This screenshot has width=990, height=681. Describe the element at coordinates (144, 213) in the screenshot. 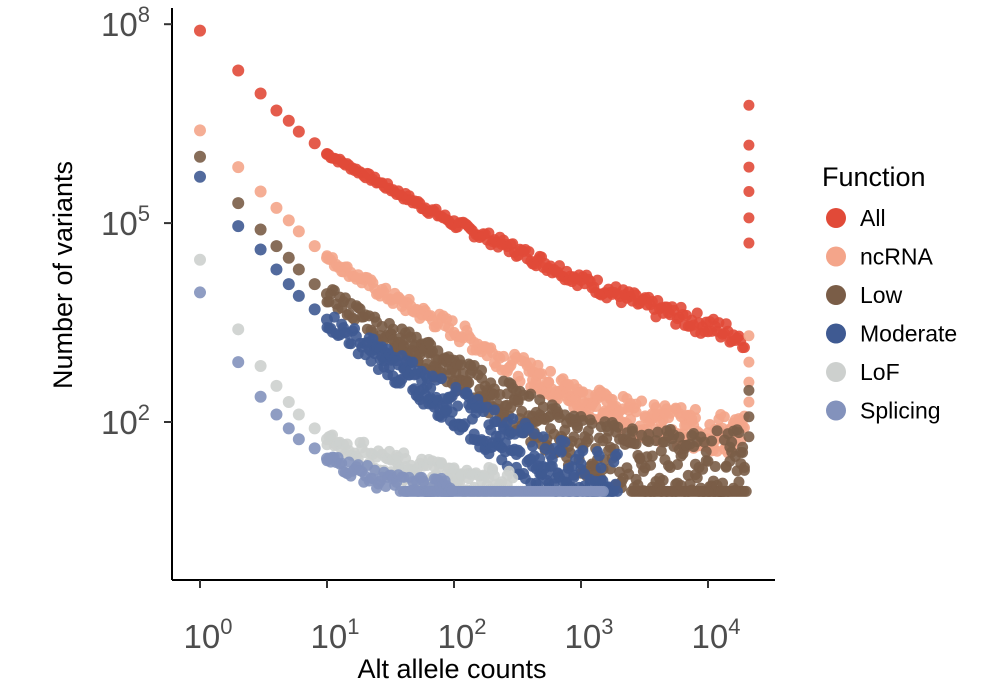

I see `y-tick-label-exponent: 5` at that location.